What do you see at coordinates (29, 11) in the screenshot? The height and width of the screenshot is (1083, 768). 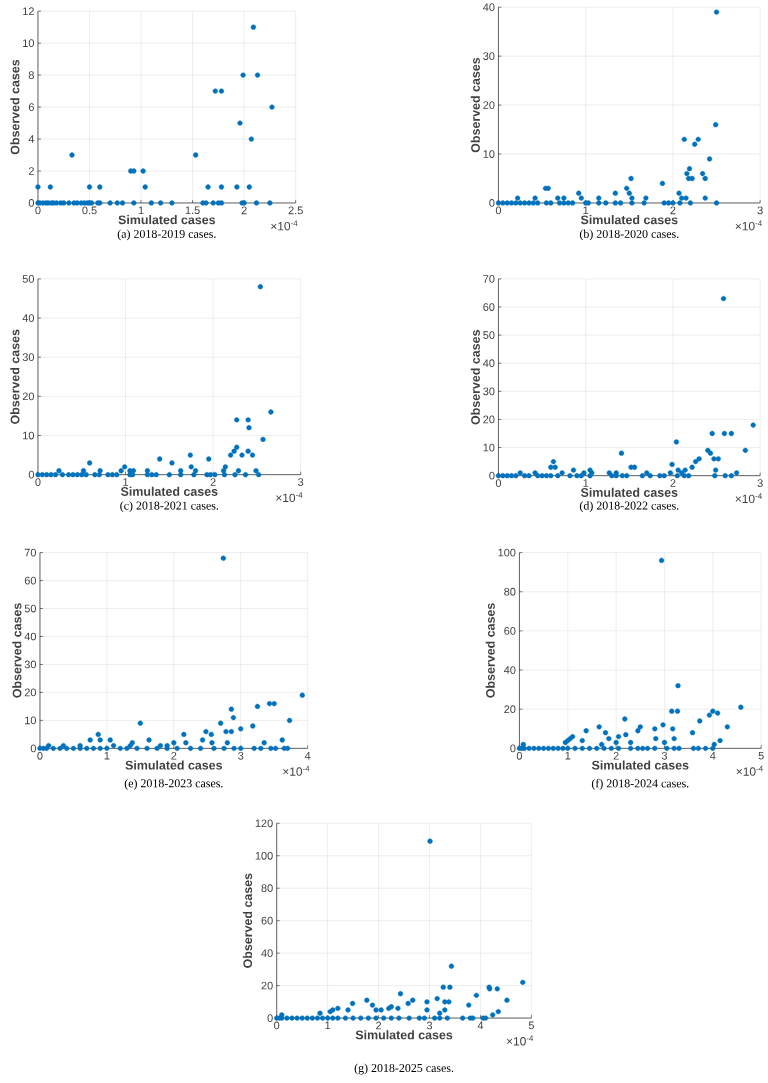 I see `y-tick-label: 12` at bounding box center [29, 11].